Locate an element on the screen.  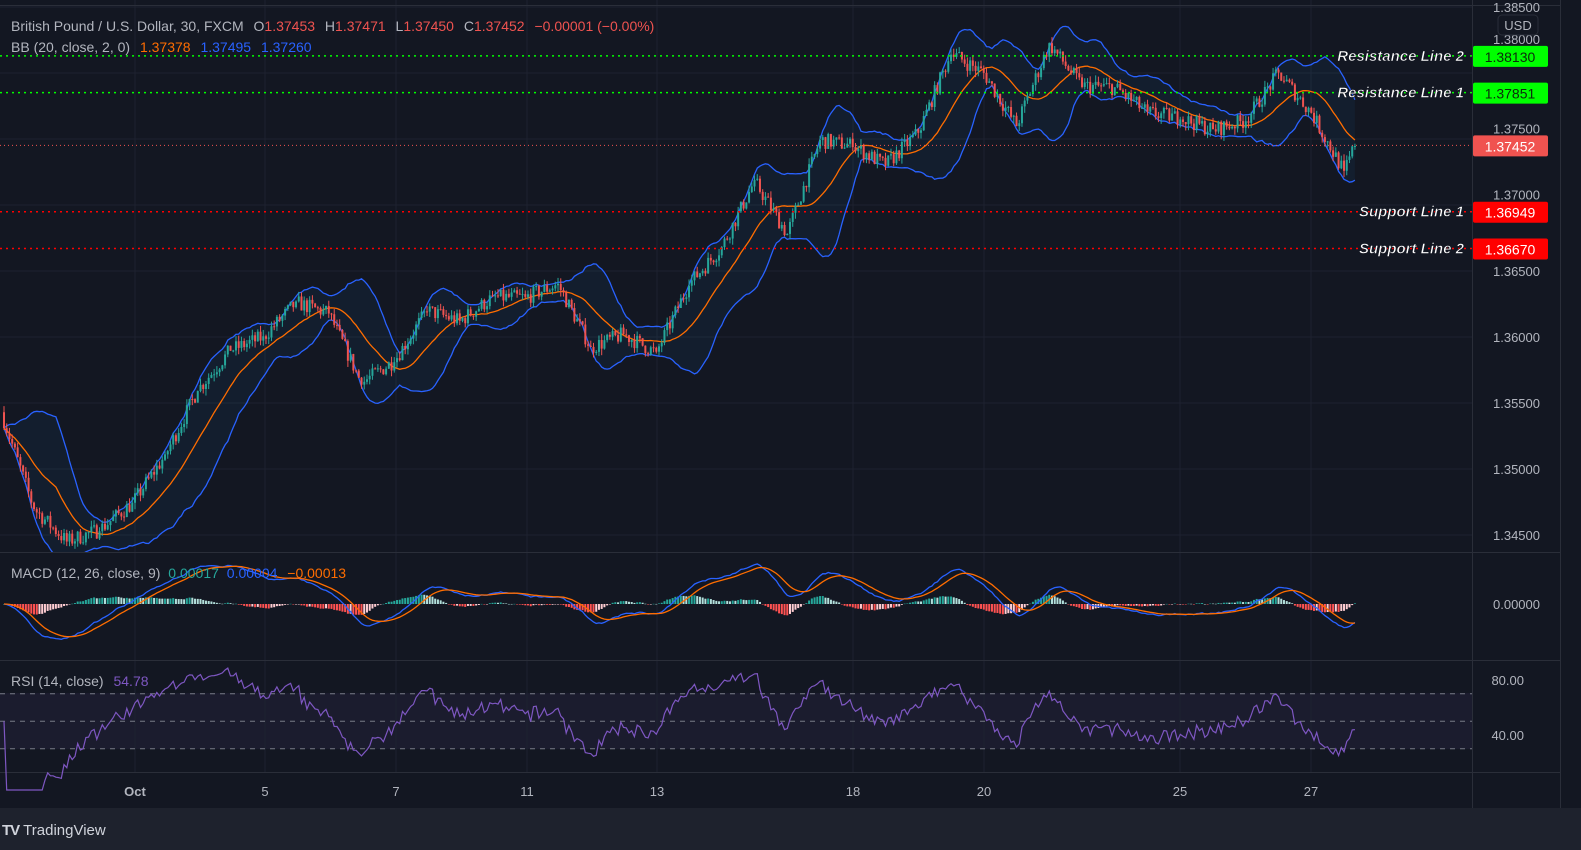
level-price-badge is located at coordinates (1510, 56).